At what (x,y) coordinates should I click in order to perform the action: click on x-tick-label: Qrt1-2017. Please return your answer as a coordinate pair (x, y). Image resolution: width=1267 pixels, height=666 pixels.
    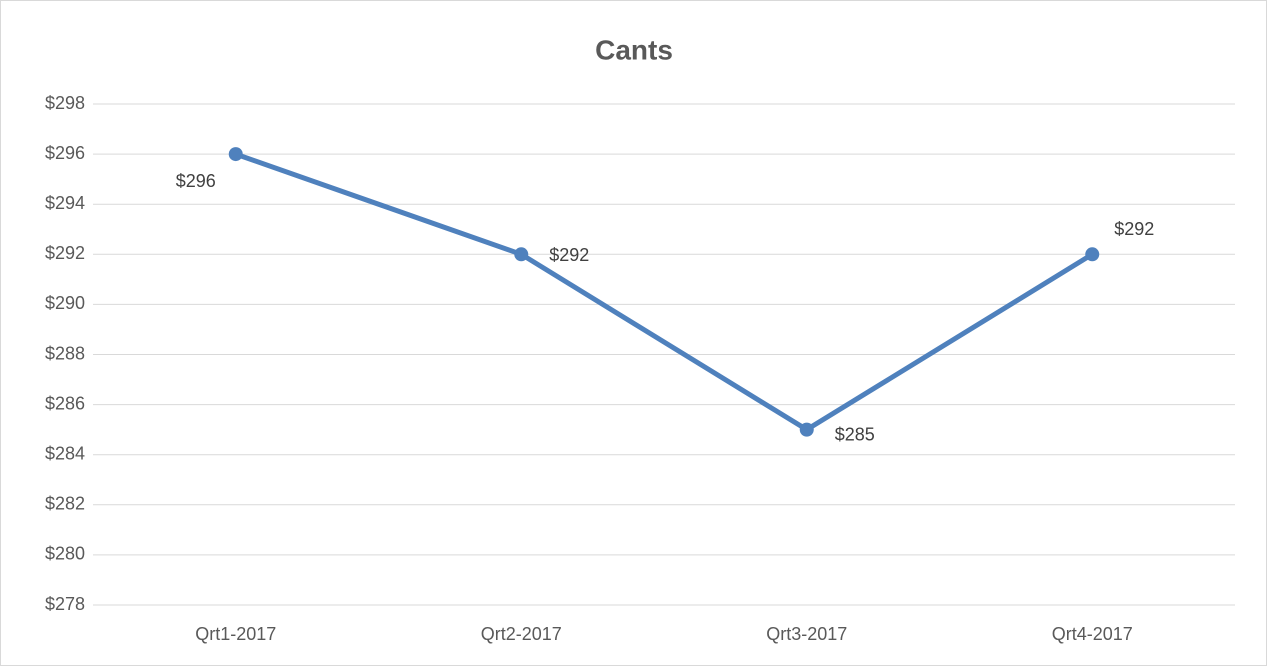
    Looking at the image, I should click on (235, 634).